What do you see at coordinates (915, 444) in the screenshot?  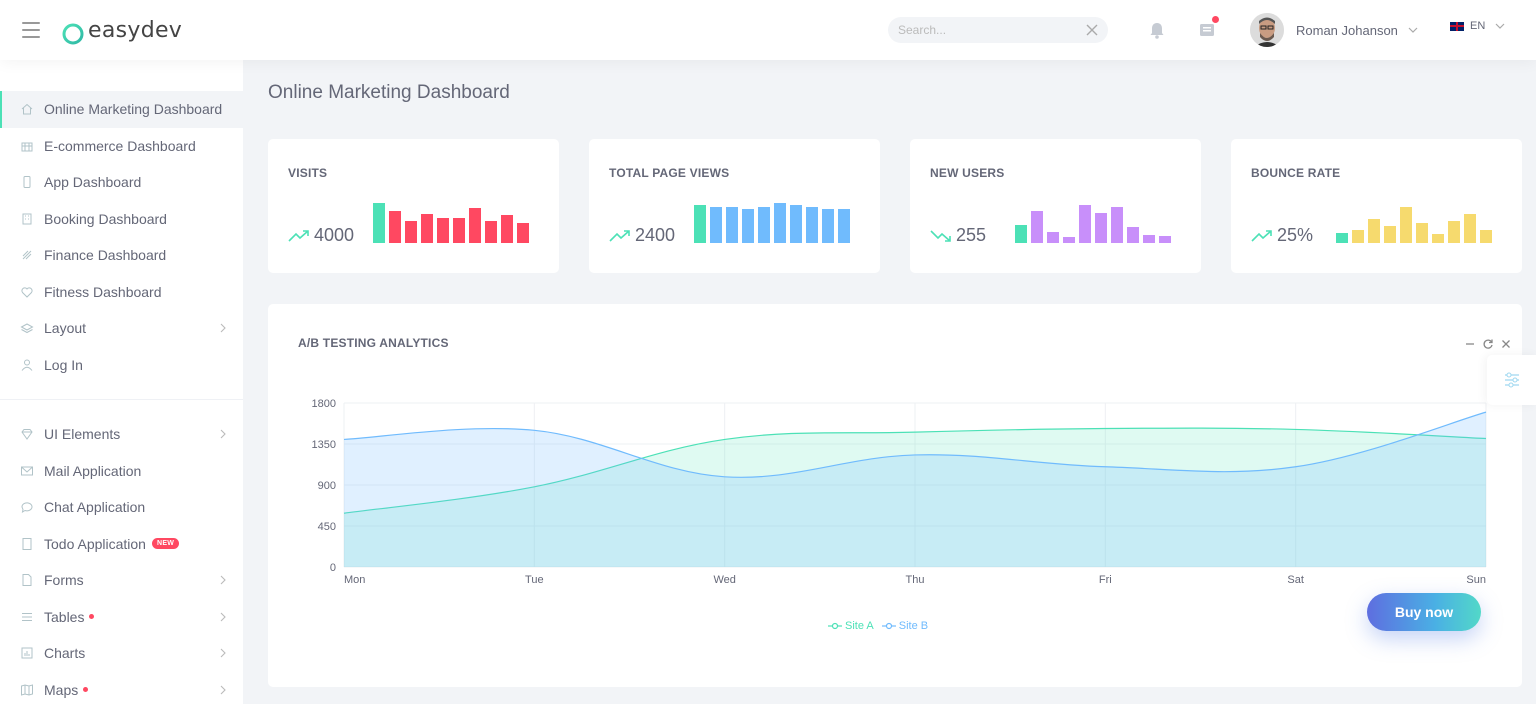 I see `series-line-site-b` at bounding box center [915, 444].